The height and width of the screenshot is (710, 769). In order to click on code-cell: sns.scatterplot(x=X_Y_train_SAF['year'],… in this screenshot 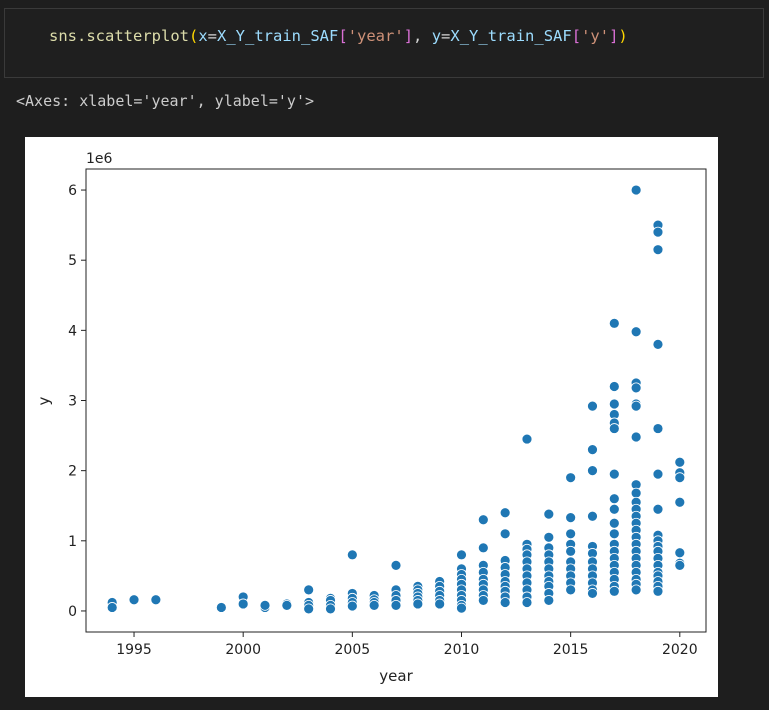, I will do `click(384, 43)`.